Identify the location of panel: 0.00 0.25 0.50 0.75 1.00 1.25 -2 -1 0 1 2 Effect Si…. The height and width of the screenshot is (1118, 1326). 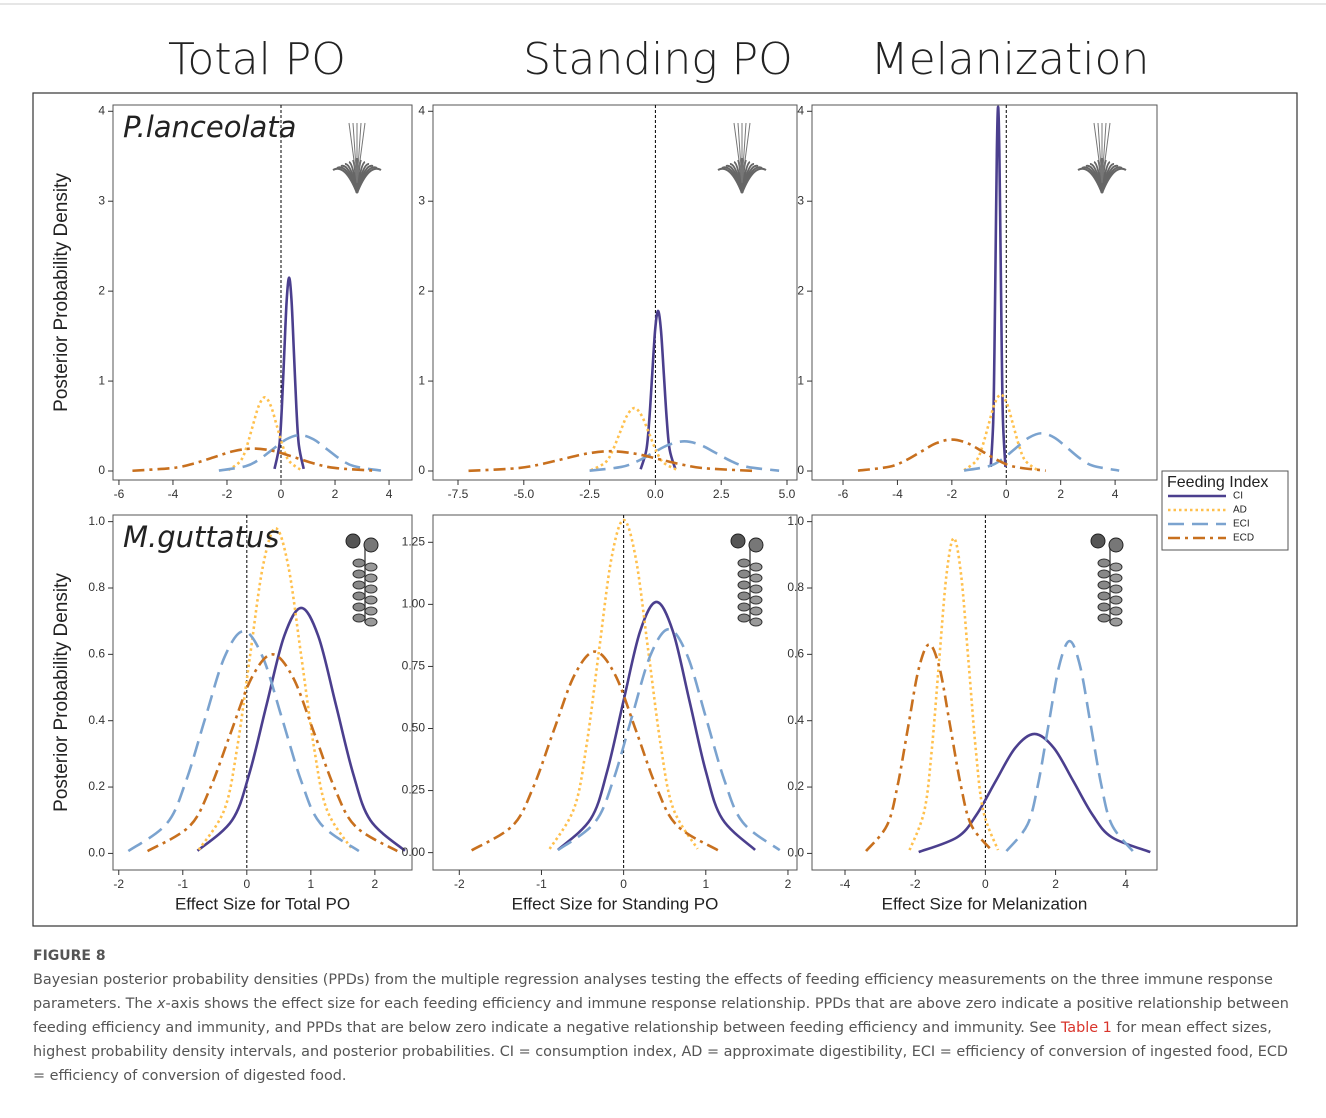
(600, 713).